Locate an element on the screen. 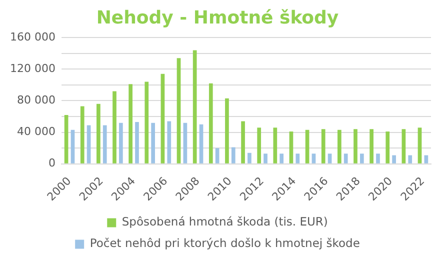 The image size is (445, 262). y-tick-label: 40 000 is located at coordinates (36, 131).